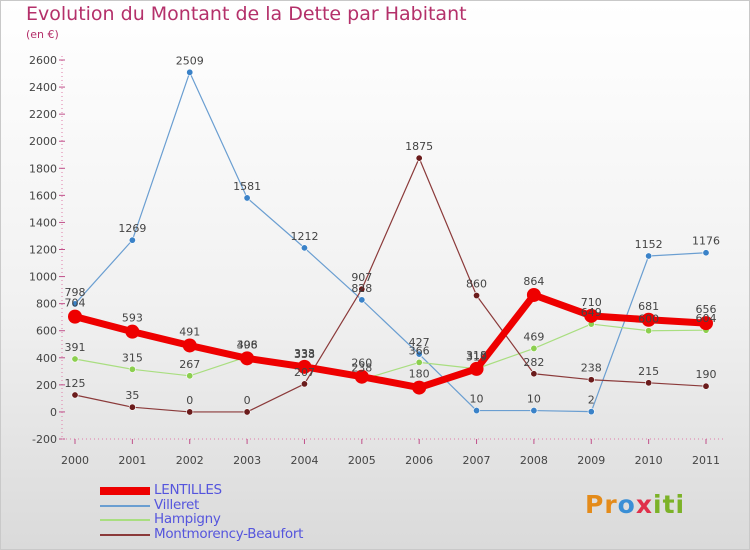  I want to click on series-line, so click(390, 352).